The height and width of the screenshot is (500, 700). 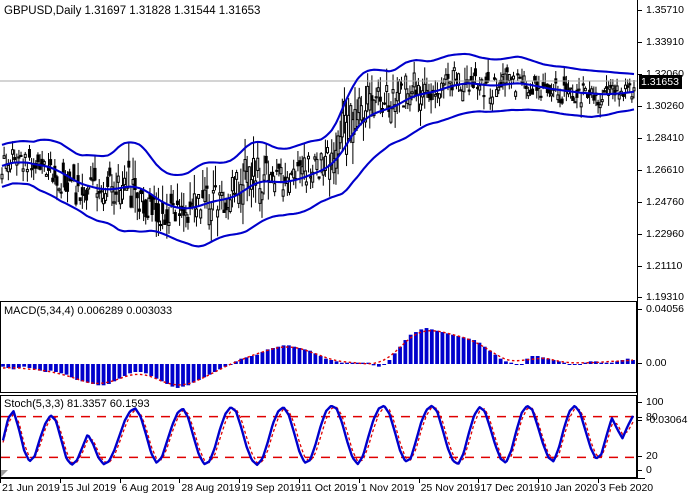 I want to click on date-axis-line, so click(x=322, y=478).